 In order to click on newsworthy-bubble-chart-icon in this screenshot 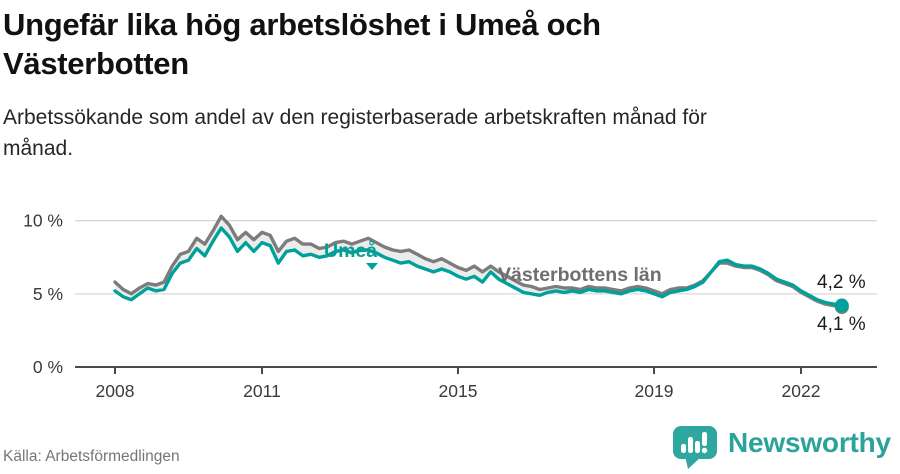, I will do `click(695, 447)`.